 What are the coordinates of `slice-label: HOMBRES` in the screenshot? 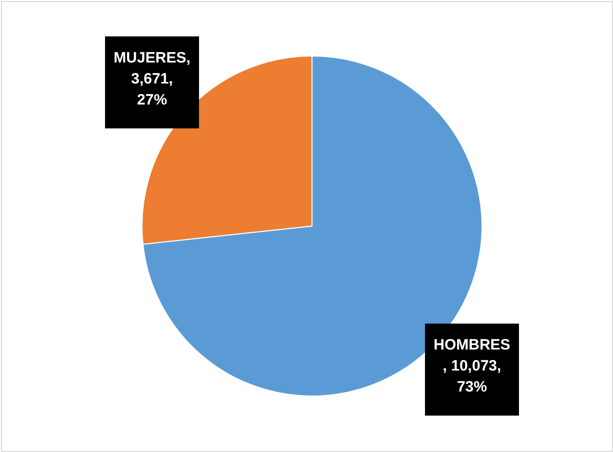 It's located at (472, 345).